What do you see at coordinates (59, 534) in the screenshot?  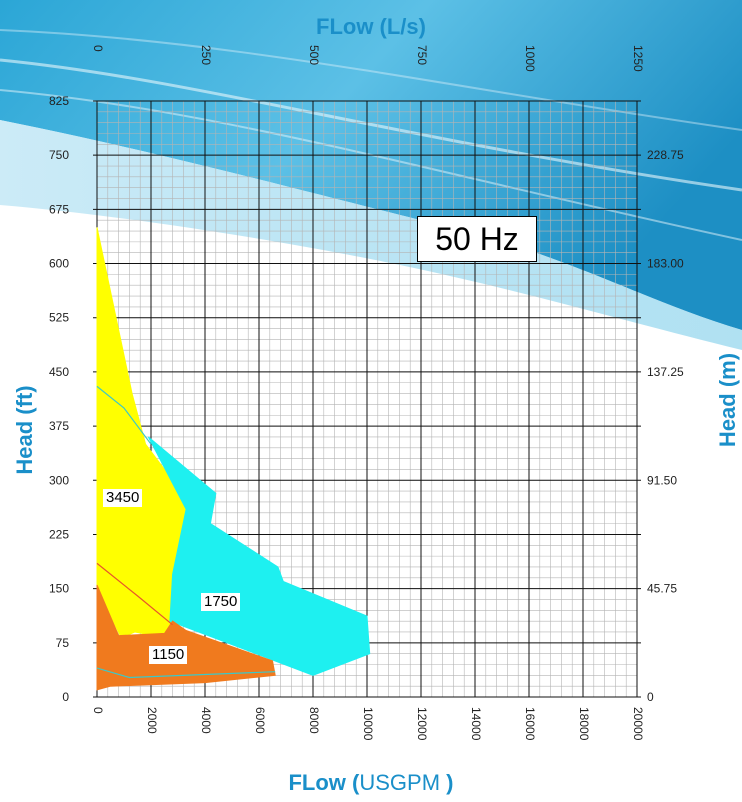 I see `y-left-tick-label: 225` at bounding box center [59, 534].